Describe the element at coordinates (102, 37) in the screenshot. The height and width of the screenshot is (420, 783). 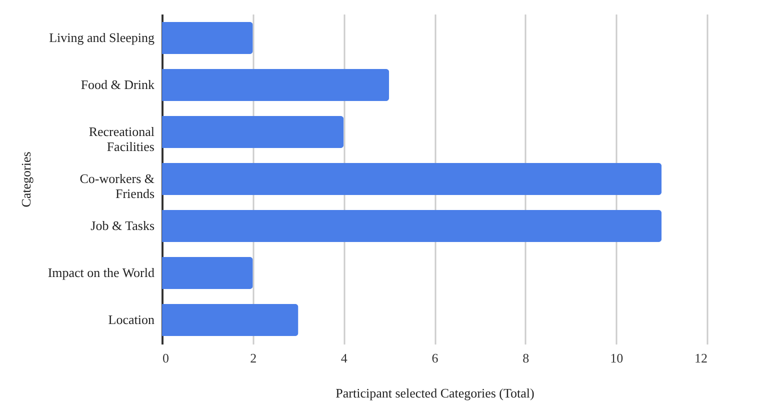
I see `y-tick-label: Living and Sleeping` at that location.